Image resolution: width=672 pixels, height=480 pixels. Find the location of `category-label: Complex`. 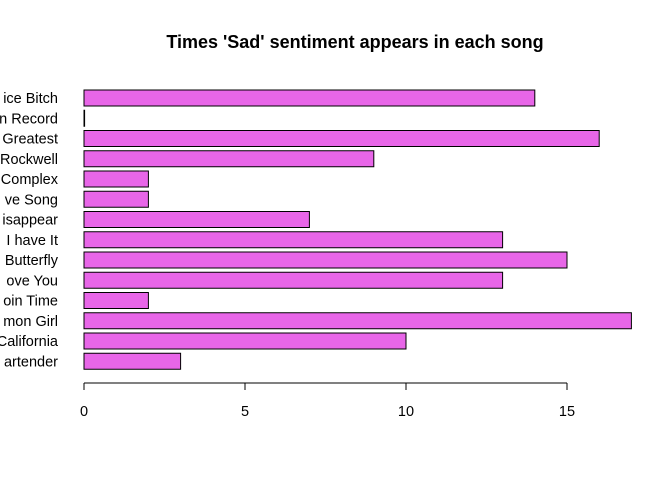

category-label: Complex is located at coordinates (30, 180).